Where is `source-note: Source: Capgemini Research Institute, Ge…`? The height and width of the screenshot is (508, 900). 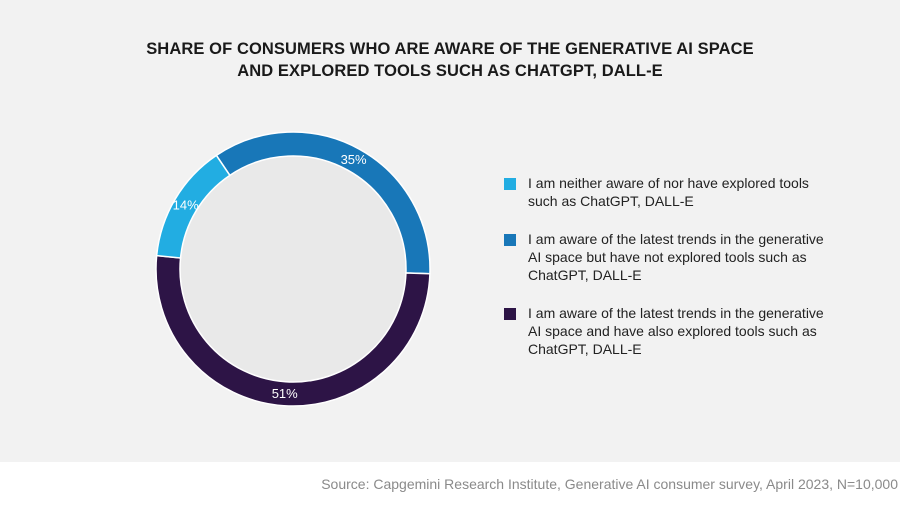 source-note: Source: Capgemini Research Institute, Ge… is located at coordinates (609, 484).